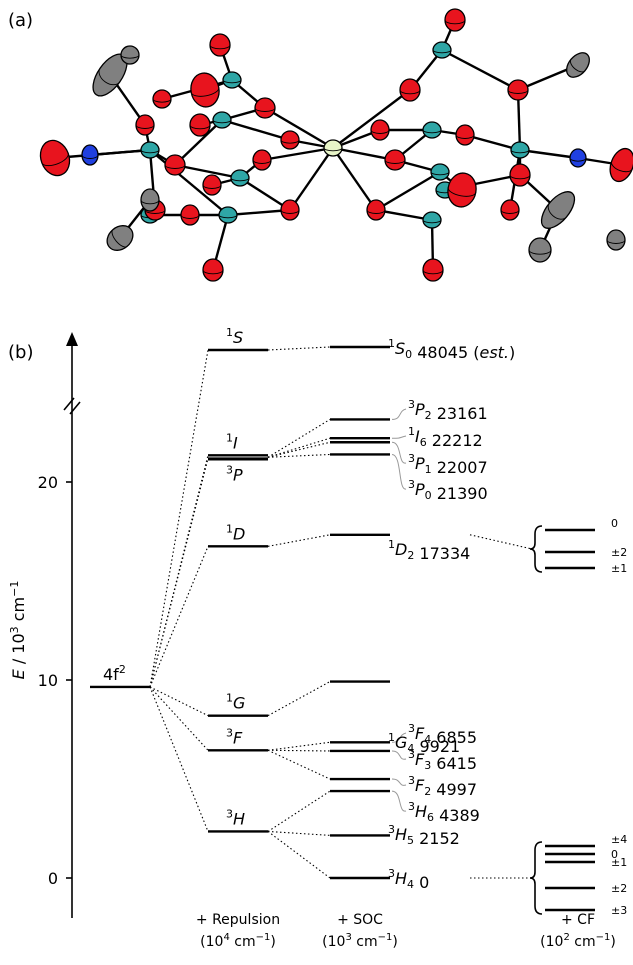 This screenshot has width=633, height=965. What do you see at coordinates (619, 552) in the screenshot?
I see `cf-1D2-label: ±2` at bounding box center [619, 552].